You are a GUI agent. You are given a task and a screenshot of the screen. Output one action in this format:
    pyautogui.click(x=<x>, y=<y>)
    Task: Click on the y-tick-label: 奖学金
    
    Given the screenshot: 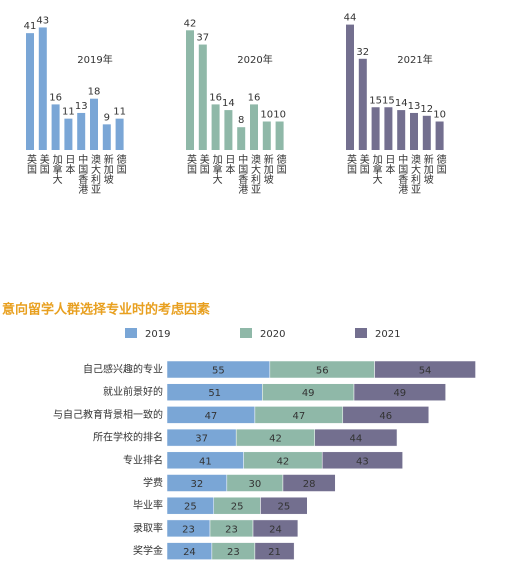 What is the action you would take?
    pyautogui.click(x=148, y=550)
    